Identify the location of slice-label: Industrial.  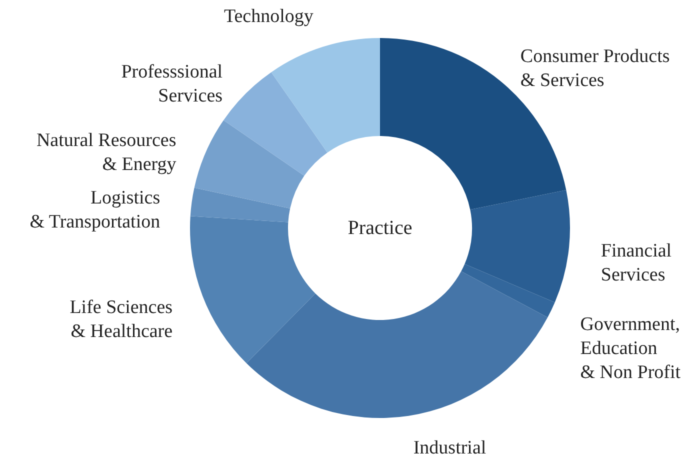
(449, 447).